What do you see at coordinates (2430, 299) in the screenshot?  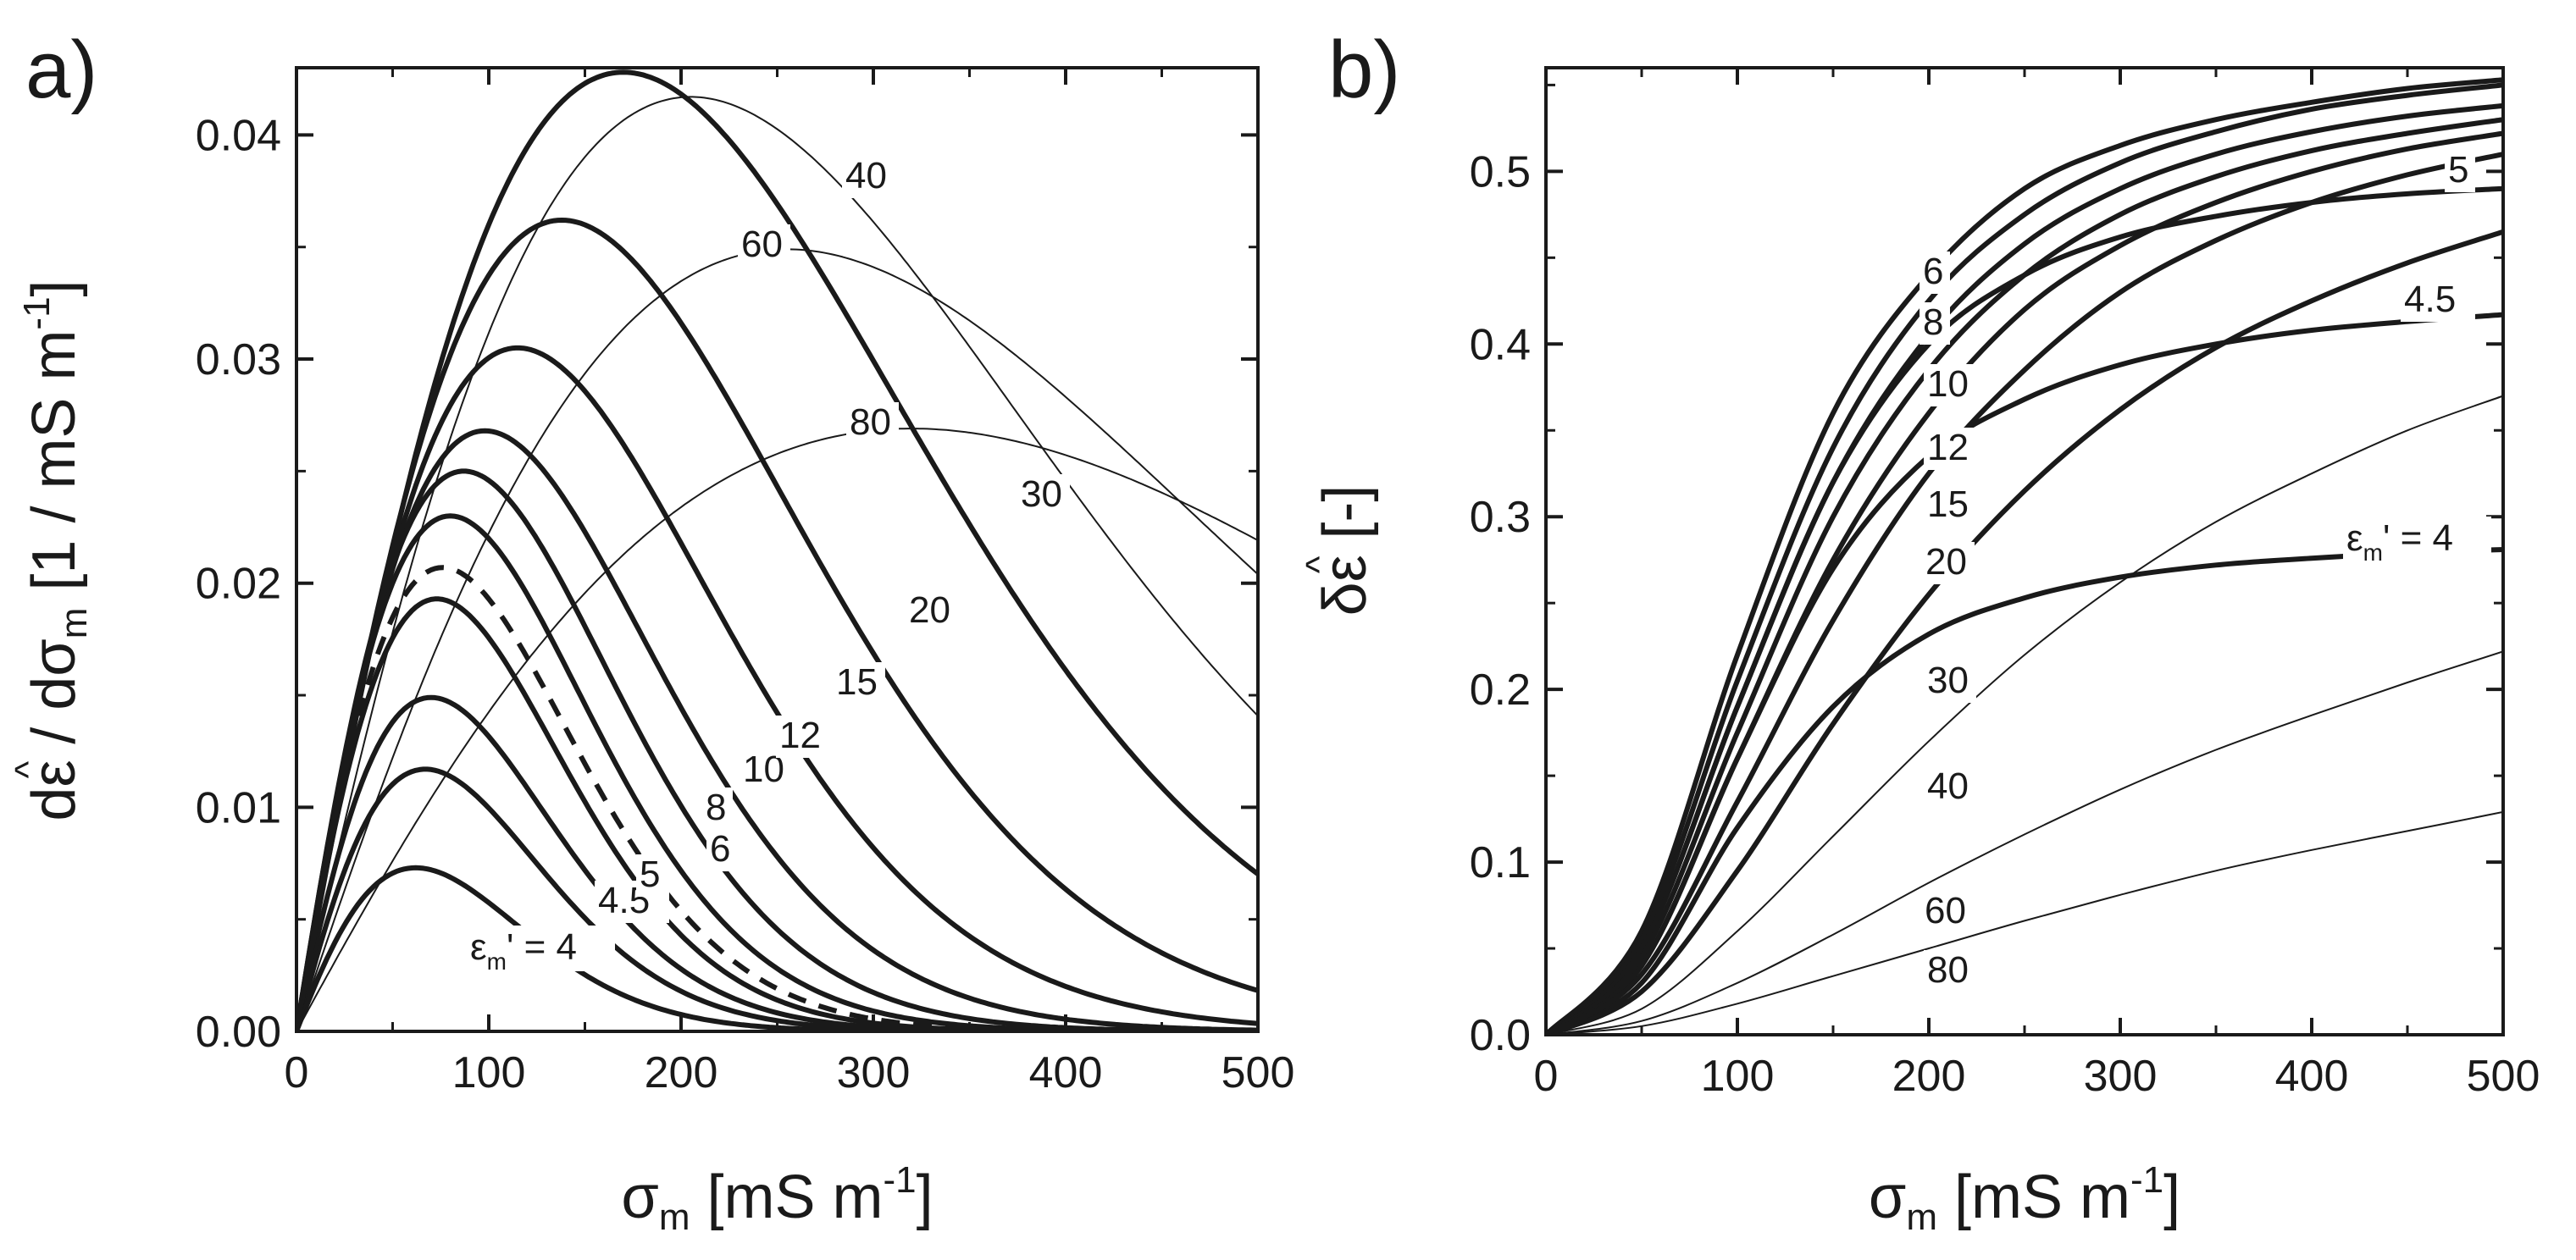 I see `curve-label-4.5: 4.5` at bounding box center [2430, 299].